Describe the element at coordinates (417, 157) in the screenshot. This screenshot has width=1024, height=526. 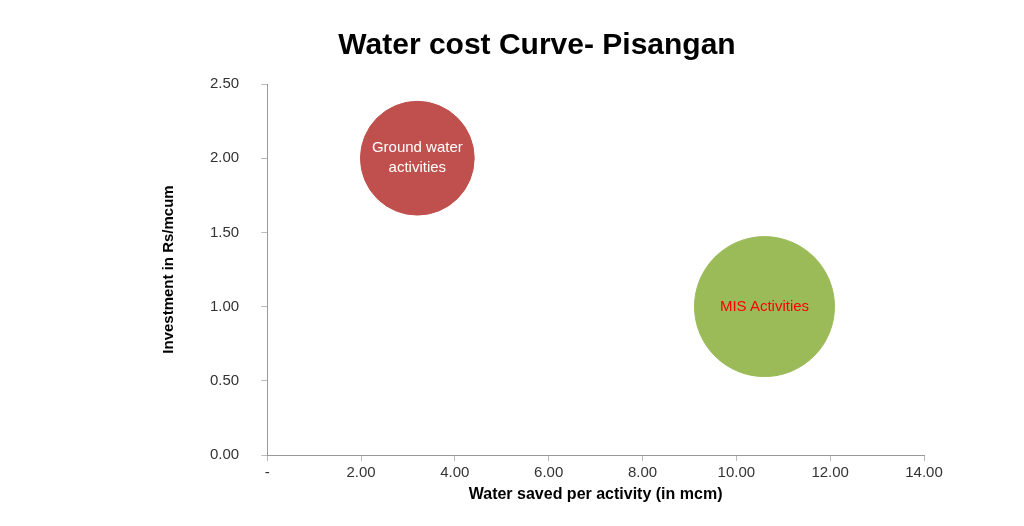
I see `series-label: Ground water activities` at that location.